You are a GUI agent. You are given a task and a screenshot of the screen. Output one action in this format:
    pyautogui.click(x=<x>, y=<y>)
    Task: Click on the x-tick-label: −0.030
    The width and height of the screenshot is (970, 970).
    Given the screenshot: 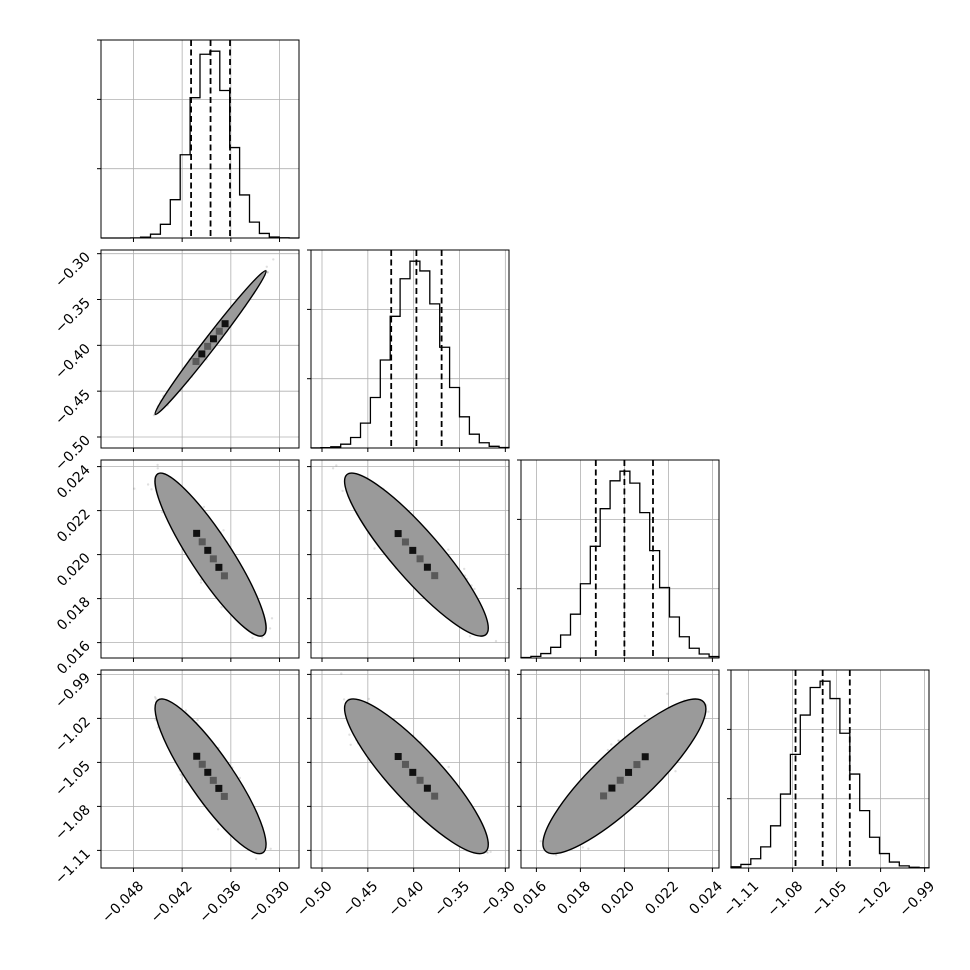 What is the action you would take?
    pyautogui.click(x=269, y=902)
    